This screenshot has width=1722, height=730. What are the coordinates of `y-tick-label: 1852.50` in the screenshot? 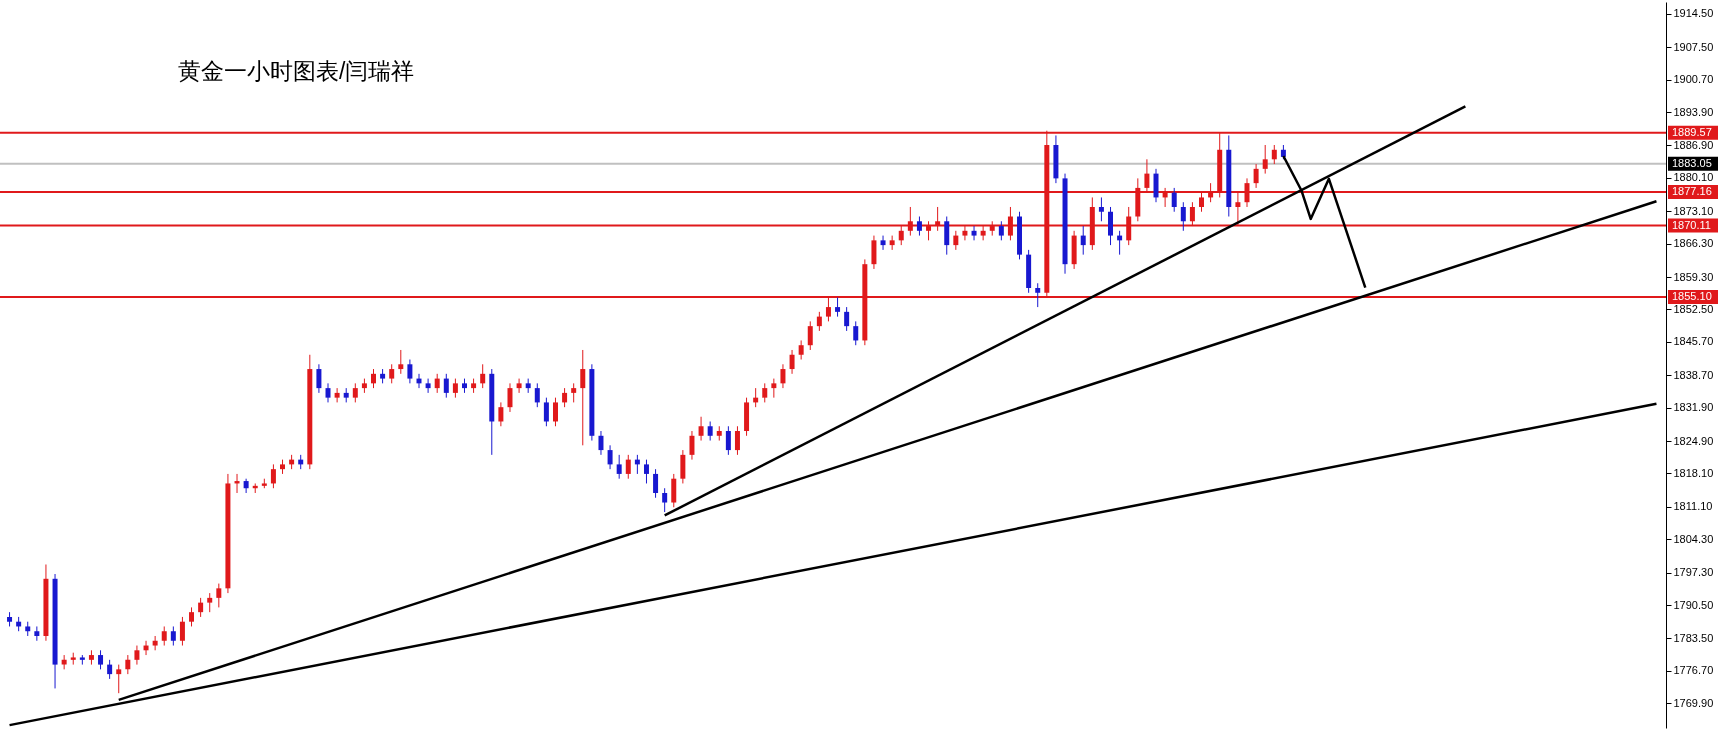 It's located at (1693, 308).